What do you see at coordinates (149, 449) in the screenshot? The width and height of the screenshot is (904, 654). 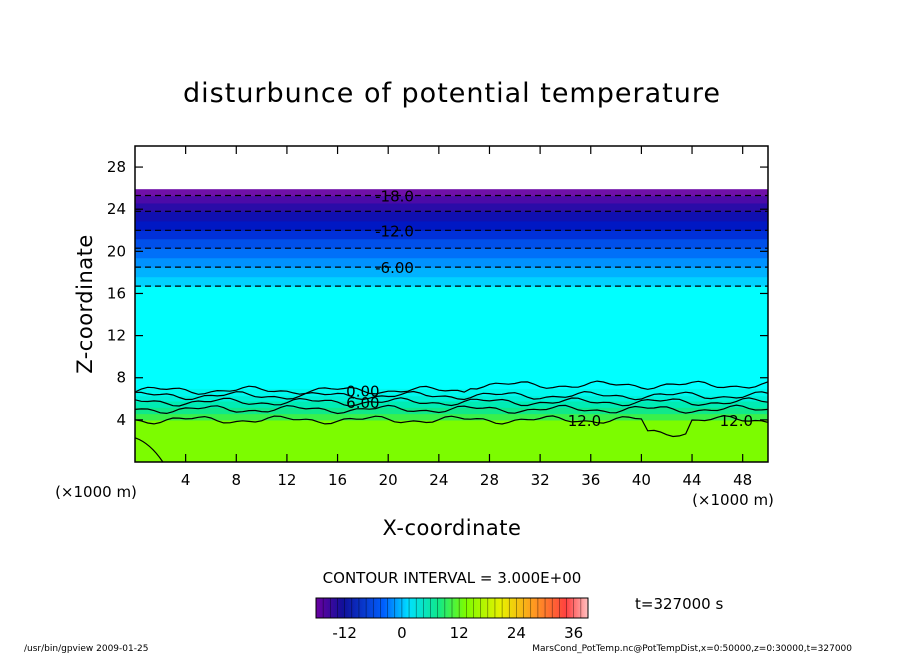 I see `contour-line-corner` at bounding box center [149, 449].